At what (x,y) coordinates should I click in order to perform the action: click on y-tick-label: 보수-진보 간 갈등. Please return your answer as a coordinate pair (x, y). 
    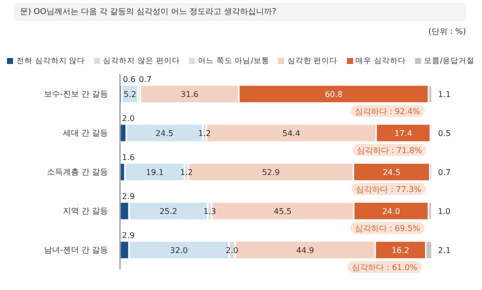
    Looking at the image, I should click on (76, 94).